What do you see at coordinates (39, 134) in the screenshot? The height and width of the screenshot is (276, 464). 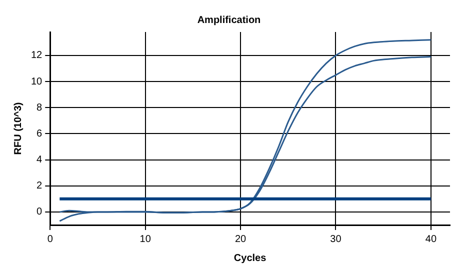 I see `y-tick-label: 6` at bounding box center [39, 134].